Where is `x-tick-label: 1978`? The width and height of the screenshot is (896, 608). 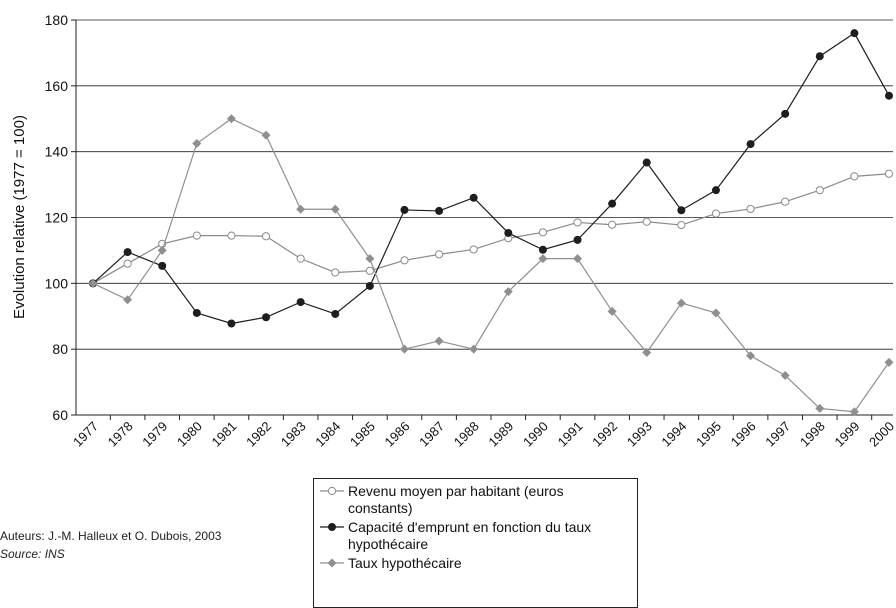
x-tick-label: 1978 is located at coordinates (120, 434).